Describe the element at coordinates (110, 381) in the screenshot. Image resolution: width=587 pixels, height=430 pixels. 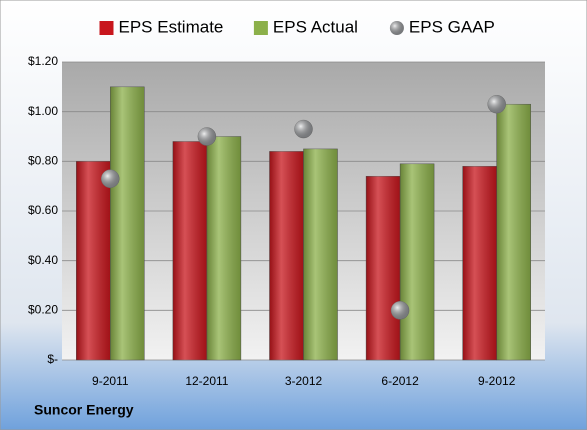
I see `x-tick-label: 9-2011` at that location.